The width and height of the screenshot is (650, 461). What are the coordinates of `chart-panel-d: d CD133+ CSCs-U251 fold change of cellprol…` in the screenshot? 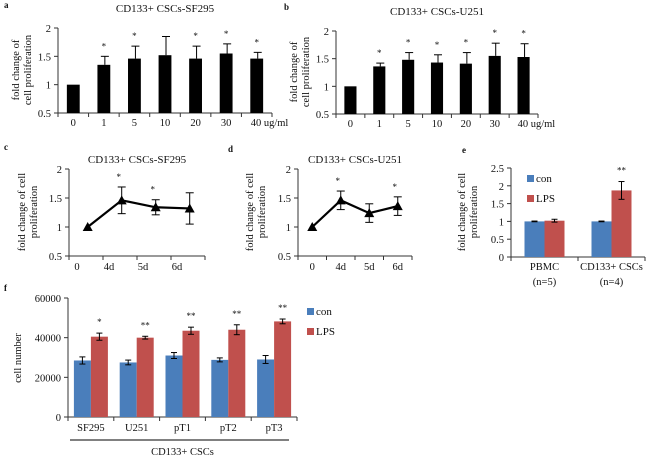 It's located at (320, 208).